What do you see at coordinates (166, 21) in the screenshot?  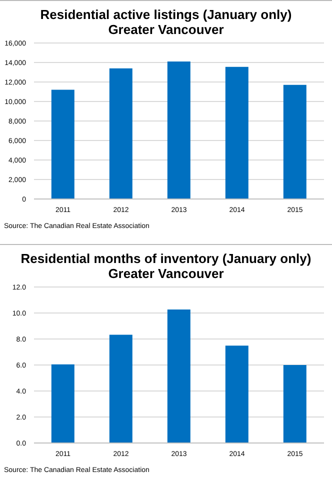 I see `chart-title: Residential active listings (January only) Greater Vancouver` at bounding box center [166, 21].